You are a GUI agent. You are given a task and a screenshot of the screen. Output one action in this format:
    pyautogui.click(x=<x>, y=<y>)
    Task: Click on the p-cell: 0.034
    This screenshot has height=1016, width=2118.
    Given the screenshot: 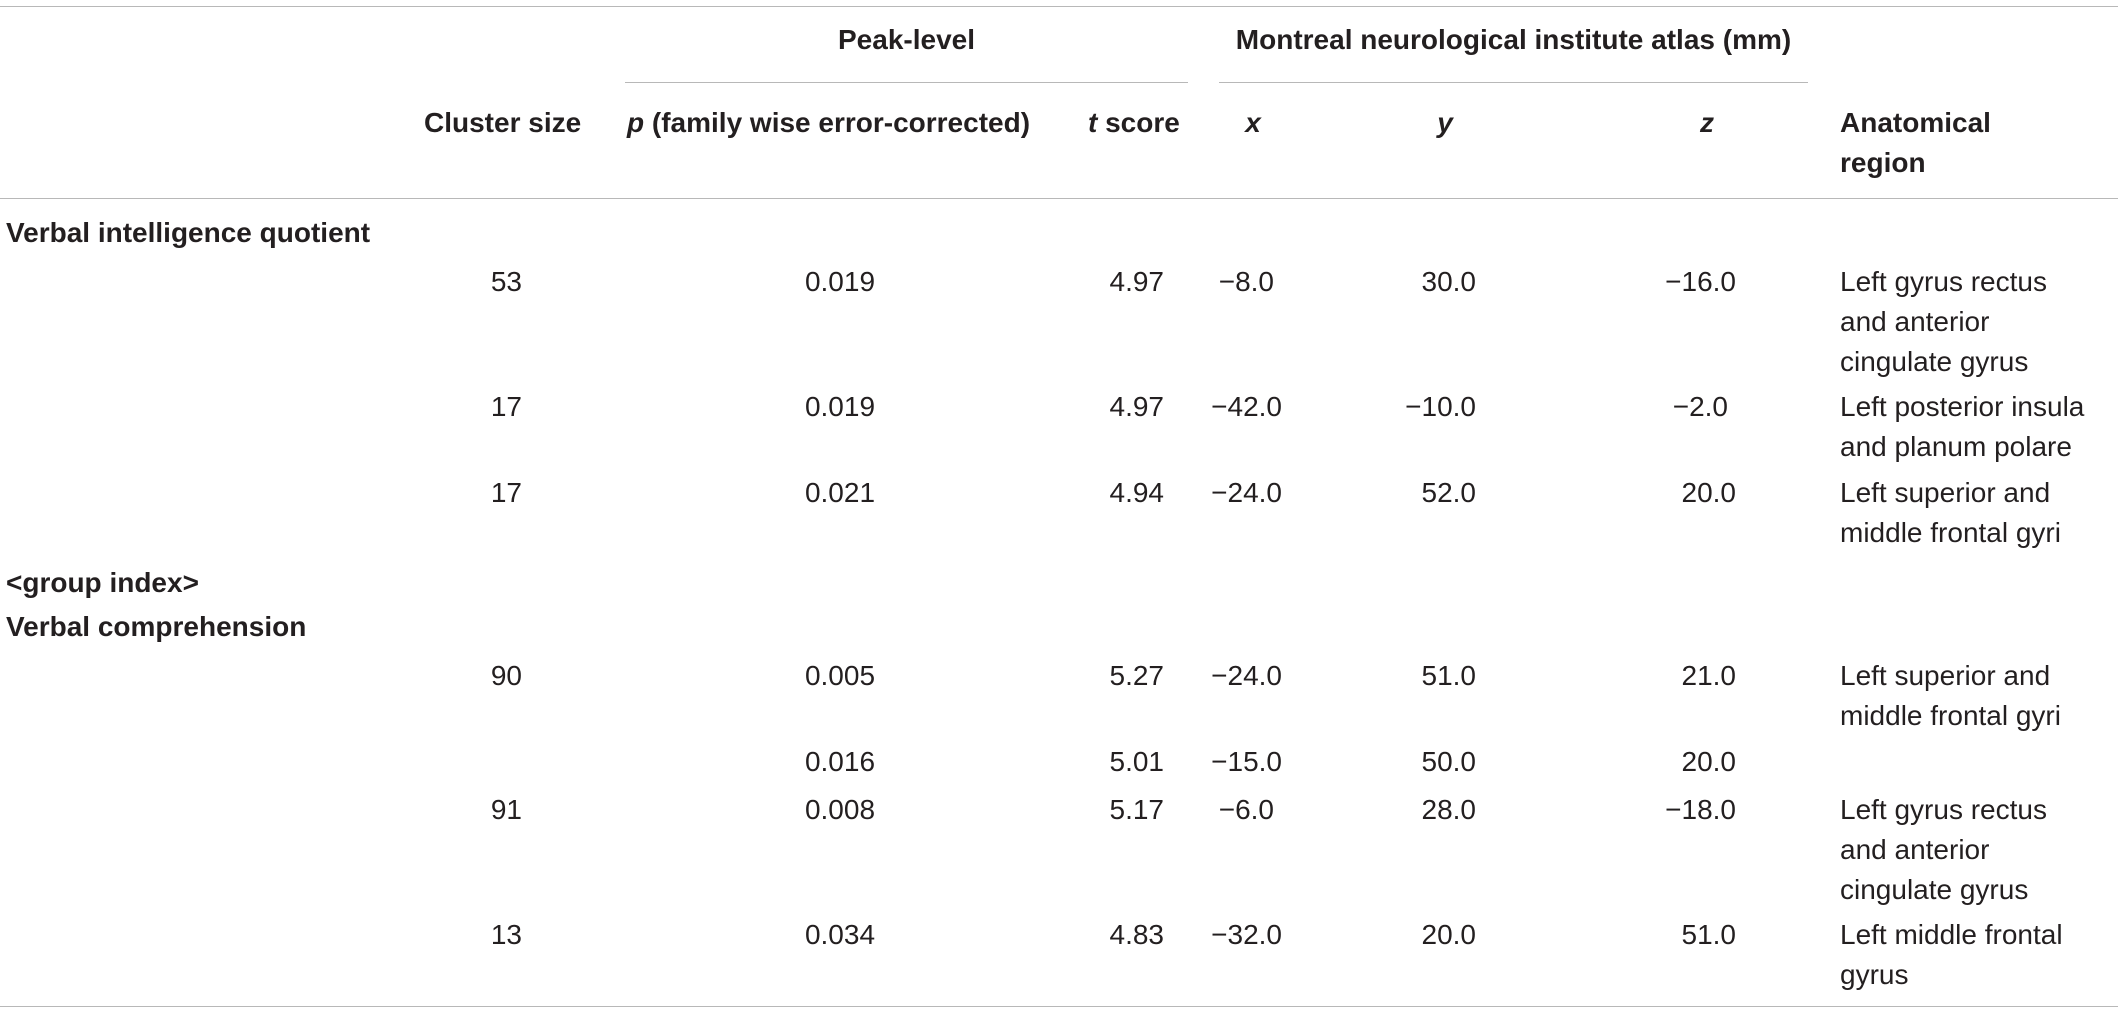 What is the action you would take?
    pyautogui.click(x=840, y=934)
    